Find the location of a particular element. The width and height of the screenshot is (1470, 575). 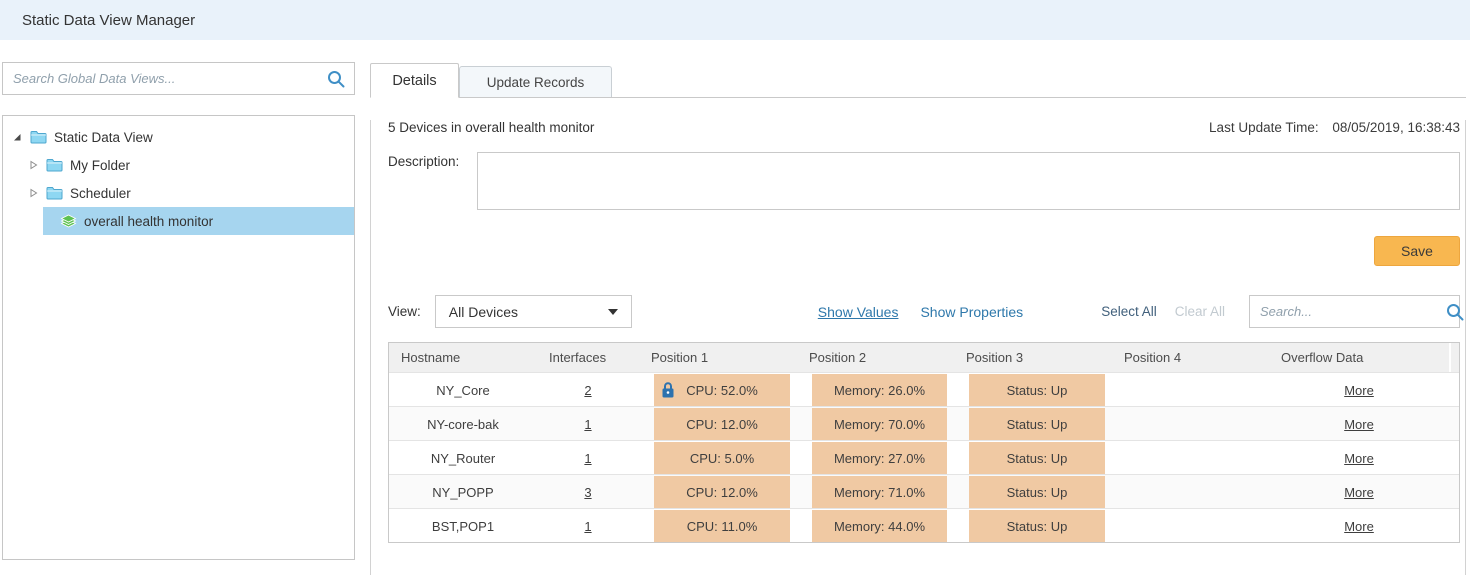

position2-chip: Memory: 27.0% is located at coordinates (879, 458).